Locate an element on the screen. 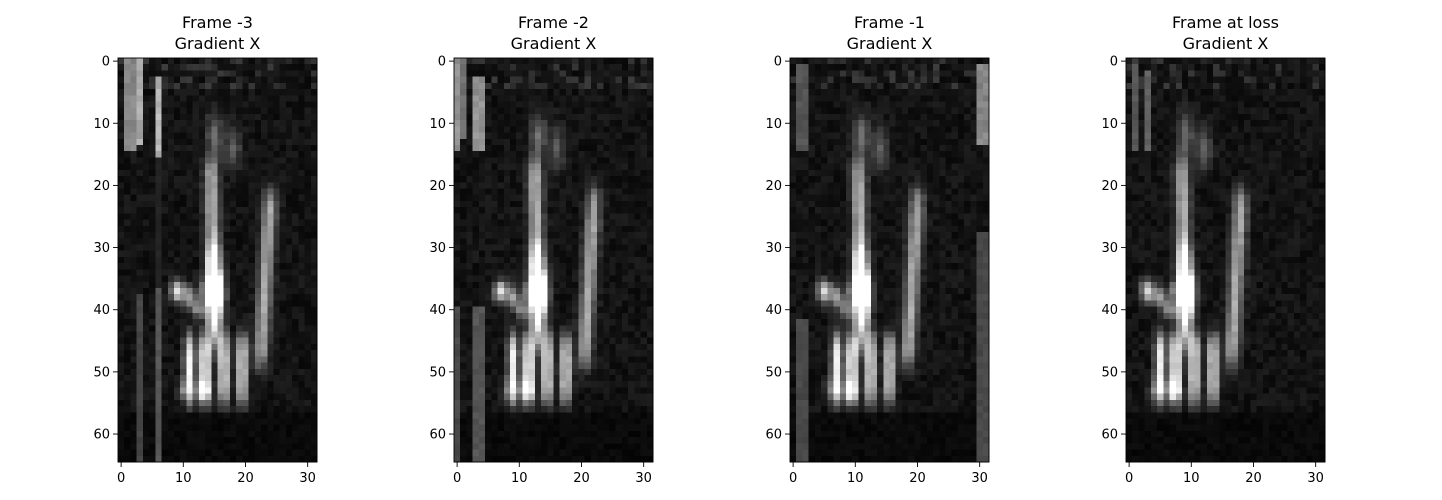 The image size is (1442, 500). chart-title: Frame -2 is located at coordinates (553, 22).